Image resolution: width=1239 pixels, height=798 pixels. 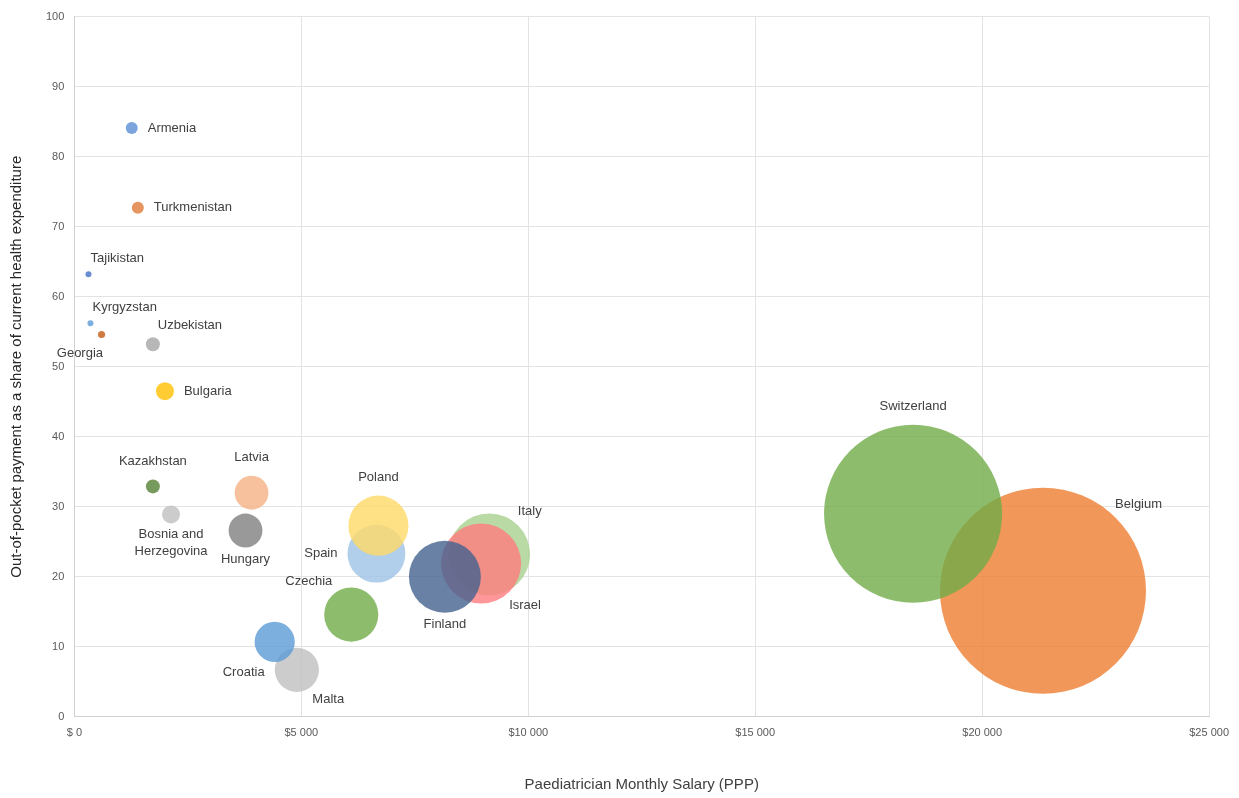 What do you see at coordinates (171, 542) in the screenshot?
I see `series-label: Bosnia and Herzegovina` at bounding box center [171, 542].